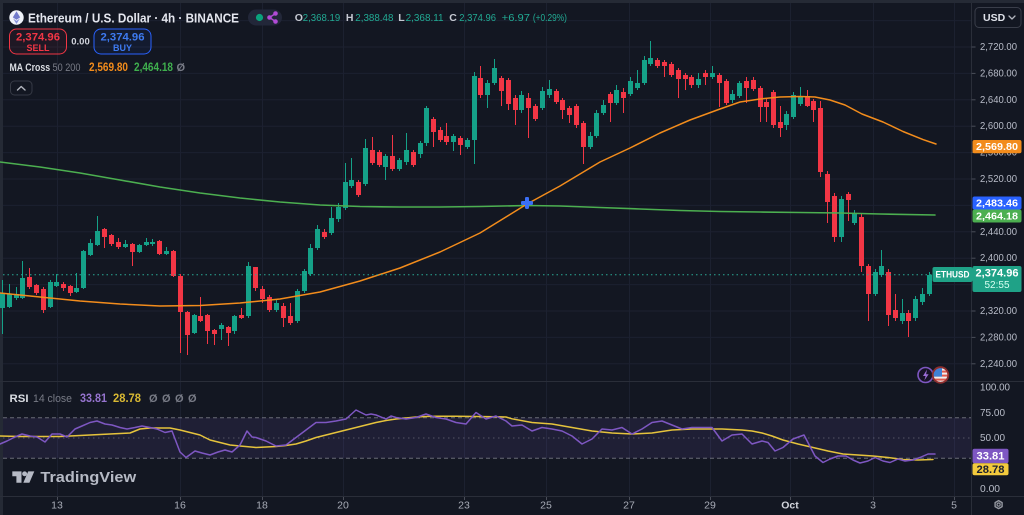 The height and width of the screenshot is (515, 1024). Describe the element at coordinates (546, 506) in the screenshot. I see `svg-text: 25` at that location.